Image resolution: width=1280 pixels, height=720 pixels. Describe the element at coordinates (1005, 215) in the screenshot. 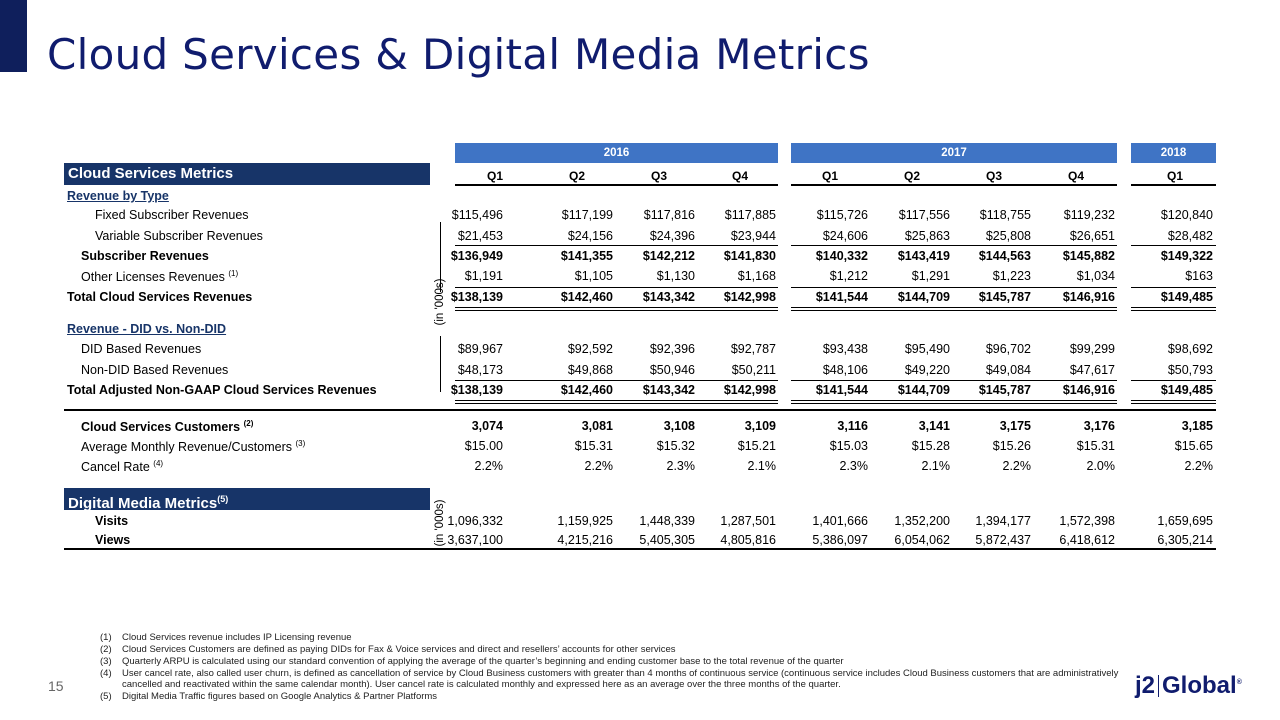

I see `fixed-subscriber-value: $118,755` at that location.